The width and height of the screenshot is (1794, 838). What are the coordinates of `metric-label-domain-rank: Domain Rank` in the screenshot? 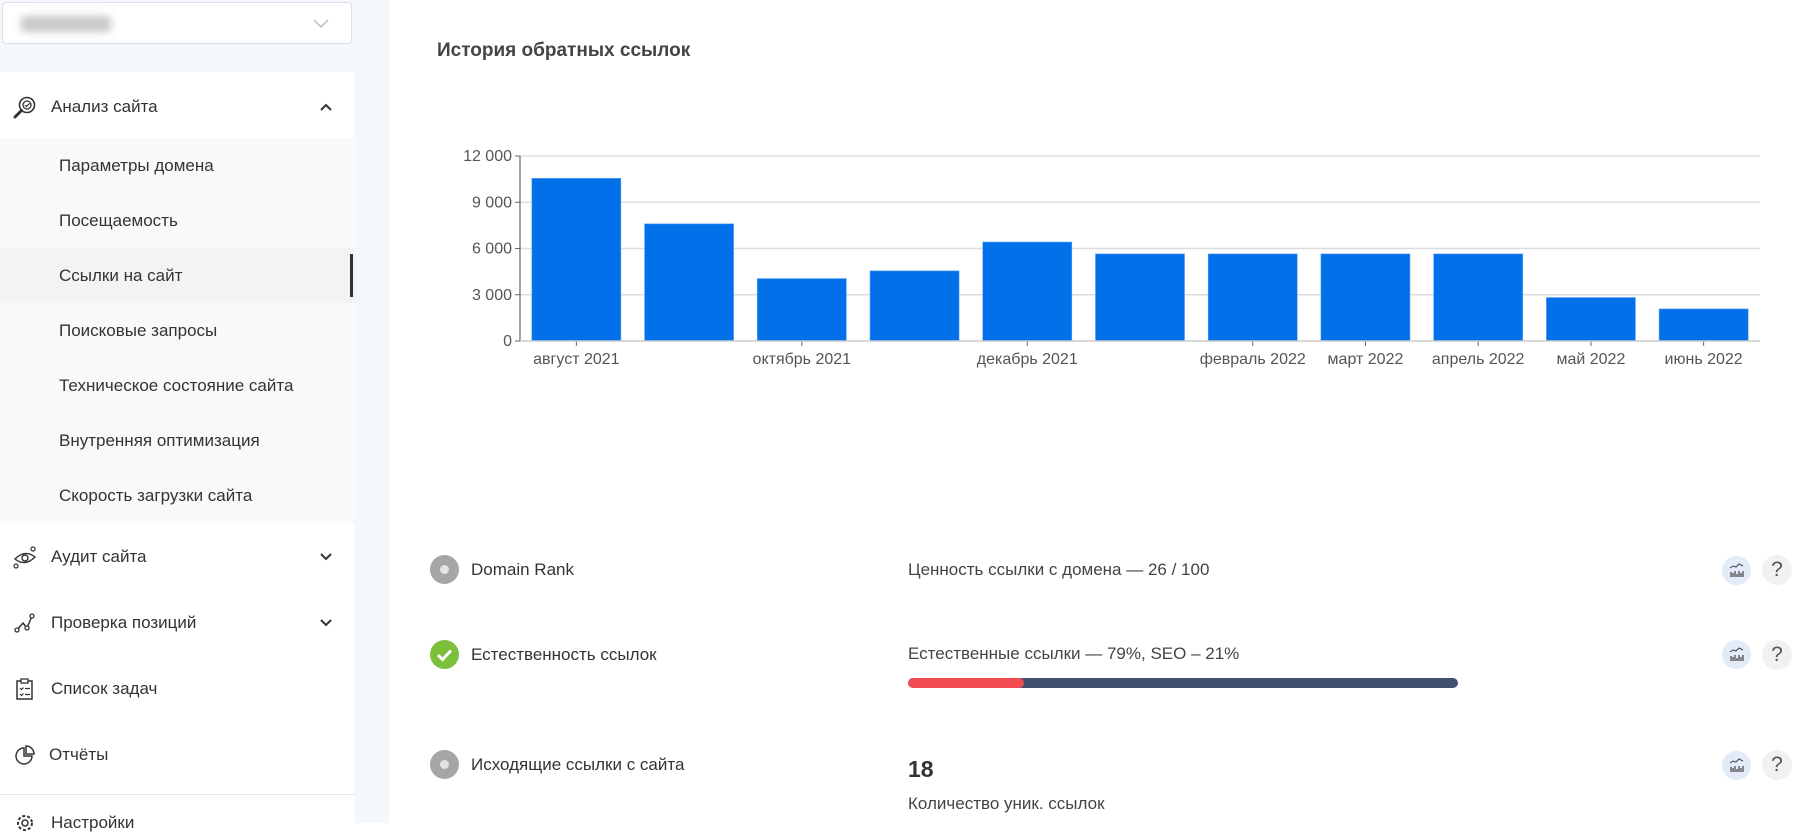 It's located at (522, 569).